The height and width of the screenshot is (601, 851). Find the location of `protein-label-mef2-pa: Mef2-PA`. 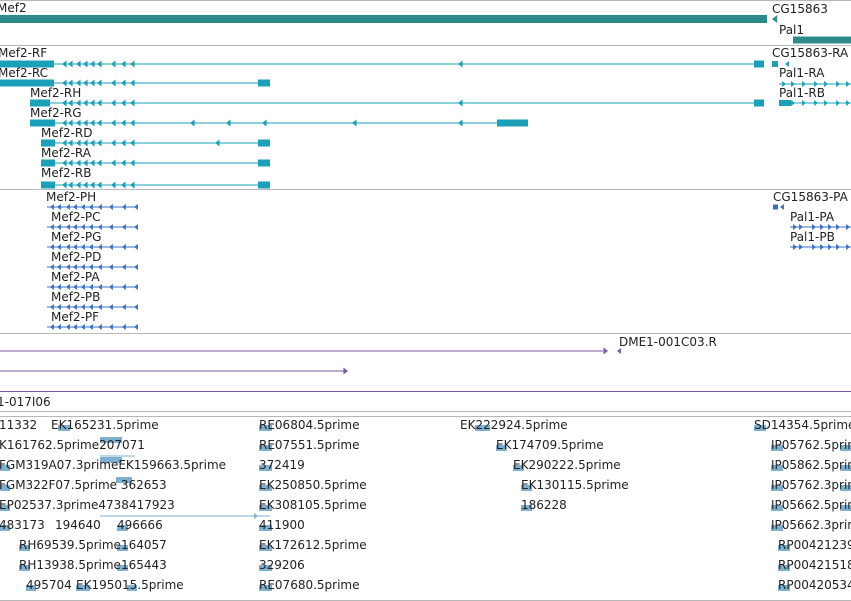

protein-label-mef2-pa: Mef2-PA is located at coordinates (75, 277).